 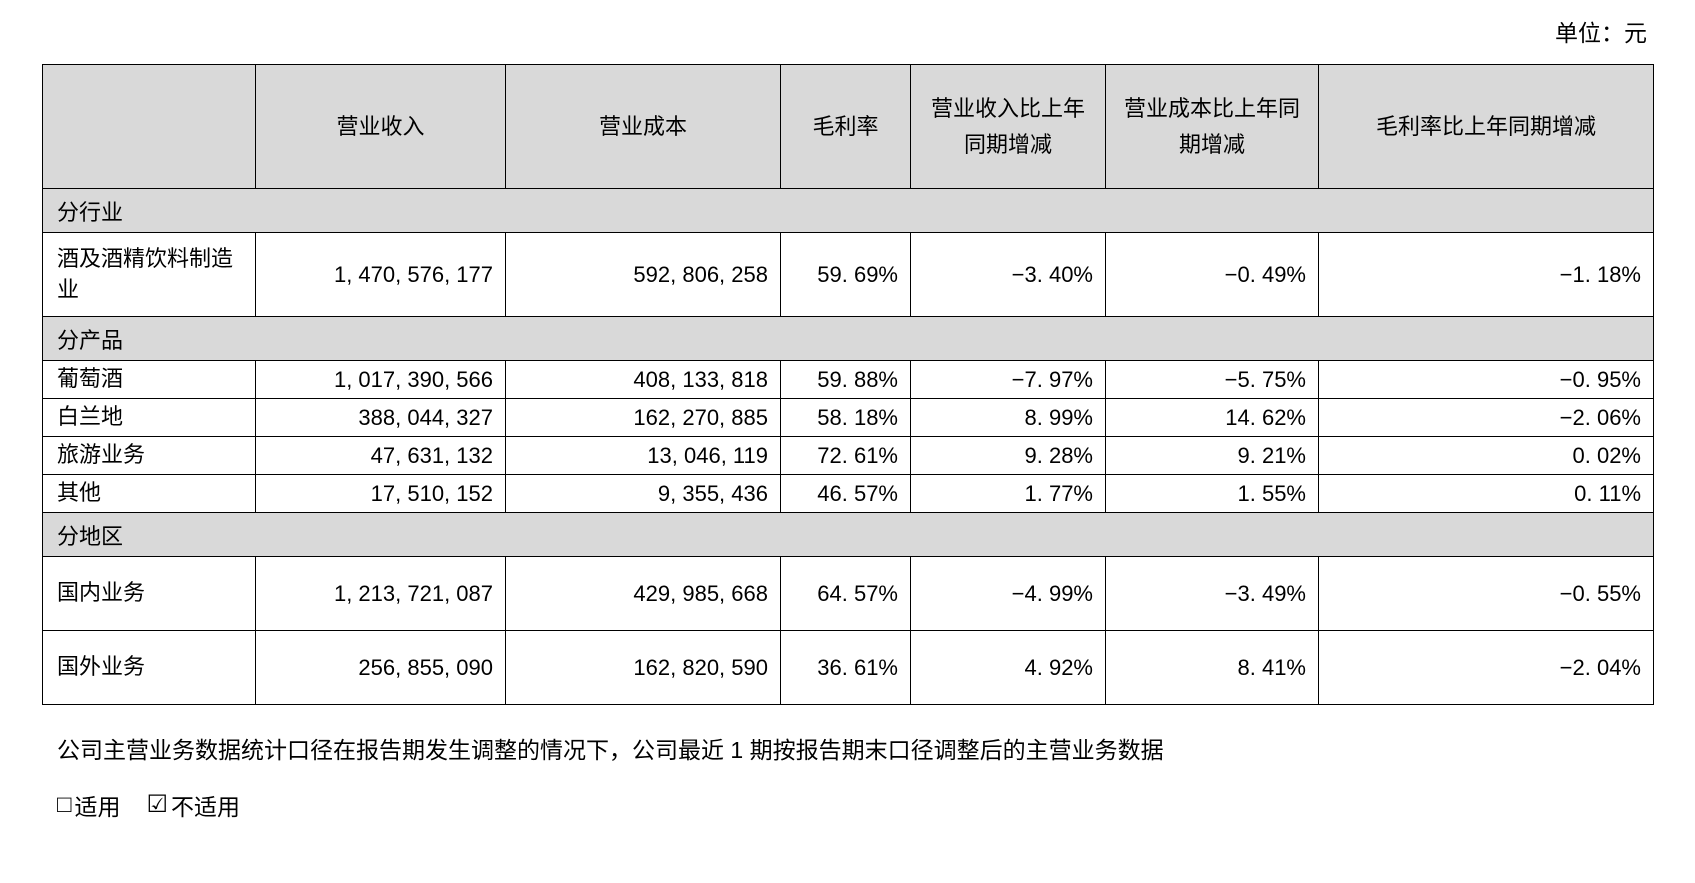 I want to click on value-cell: 388, 044, 327, so click(x=380, y=417).